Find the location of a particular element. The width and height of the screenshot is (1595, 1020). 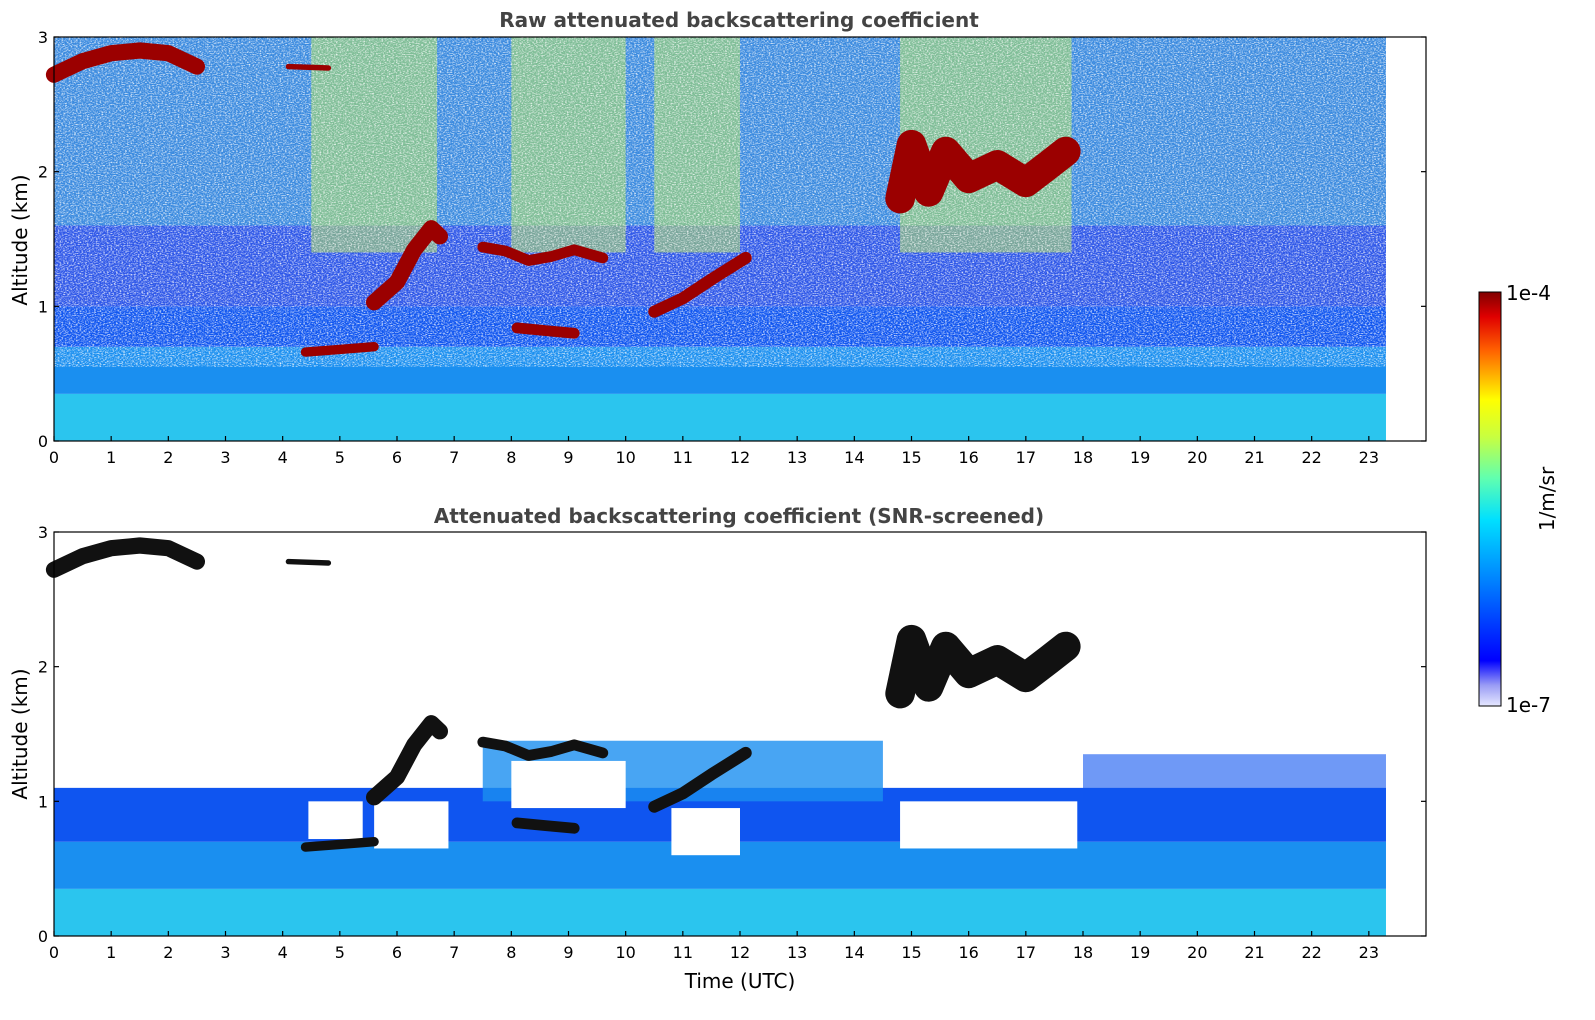

colorbar-min-label: 1e-7 is located at coordinates (1528, 705).